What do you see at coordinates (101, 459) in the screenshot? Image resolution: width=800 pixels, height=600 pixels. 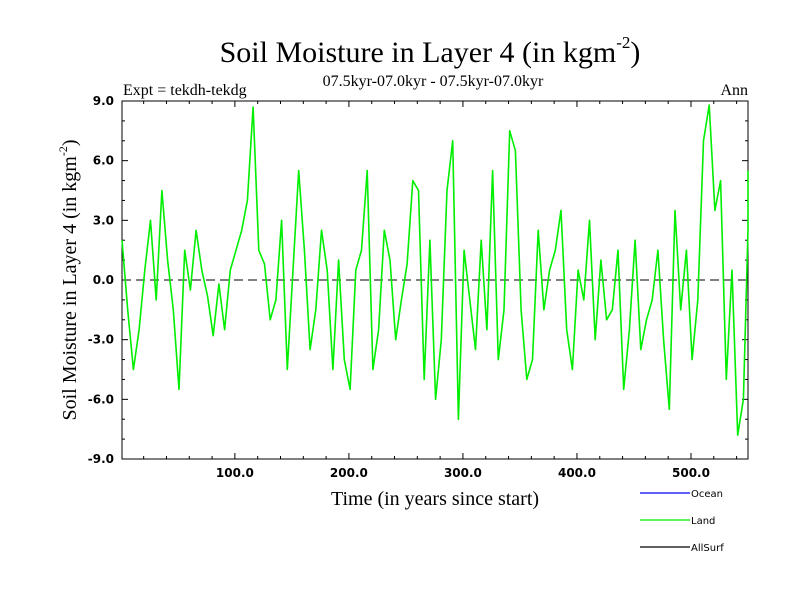 I see `y-tick-label: -9.0` at bounding box center [101, 459].